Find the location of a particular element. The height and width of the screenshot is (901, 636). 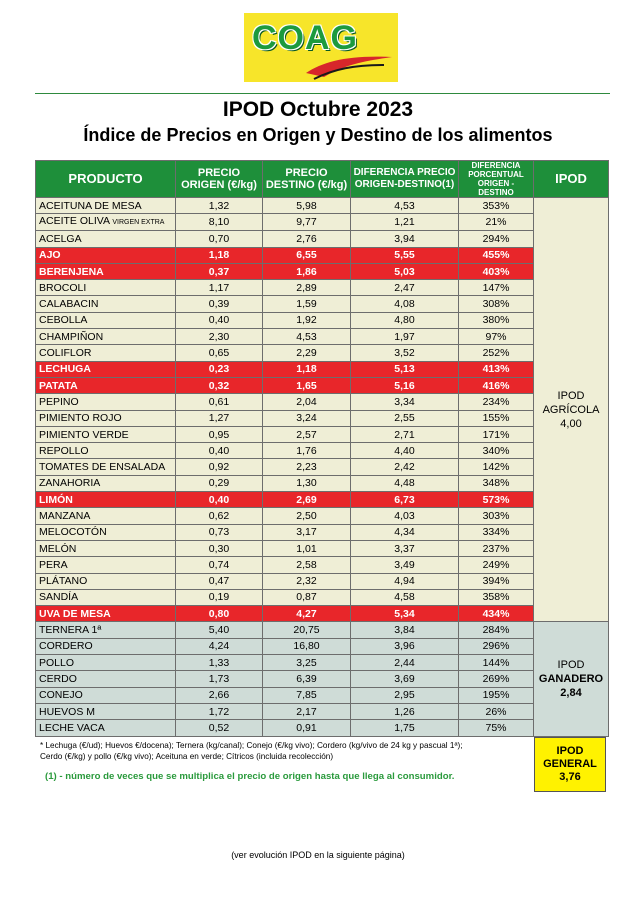

product-name: LECHUGA is located at coordinates (105, 369).